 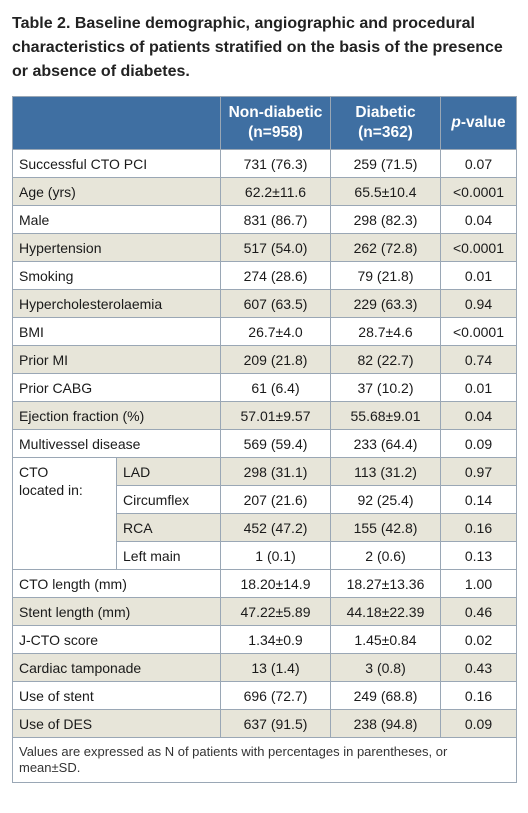 What do you see at coordinates (275, 583) in the screenshot?
I see `cell-non-diabetic: 18.20±14.9` at bounding box center [275, 583].